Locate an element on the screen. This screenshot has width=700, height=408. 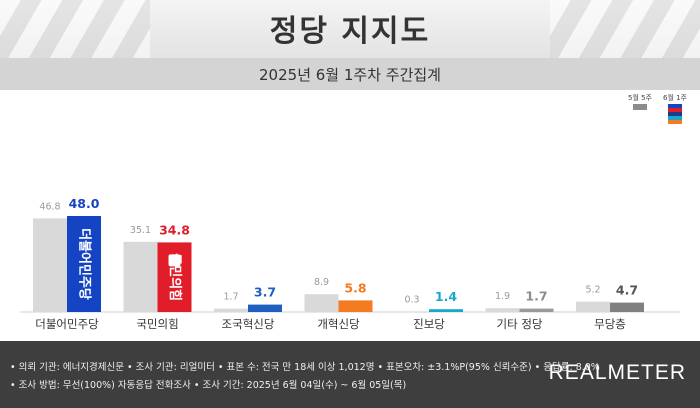
legend-curr-swatch-cyan is located at coordinates (675, 118).